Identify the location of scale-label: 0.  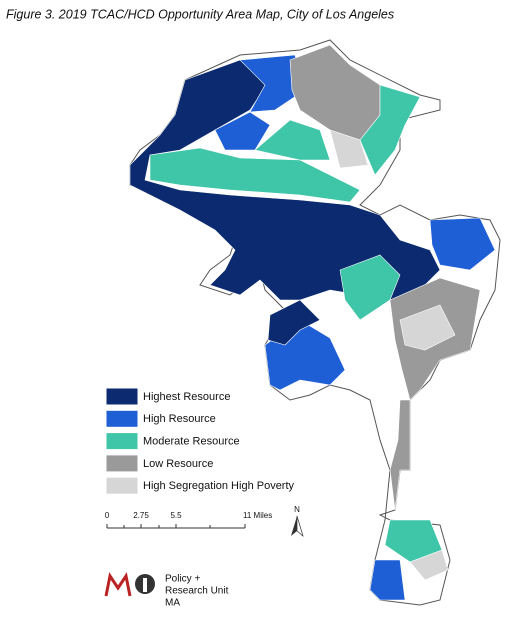
(107, 515).